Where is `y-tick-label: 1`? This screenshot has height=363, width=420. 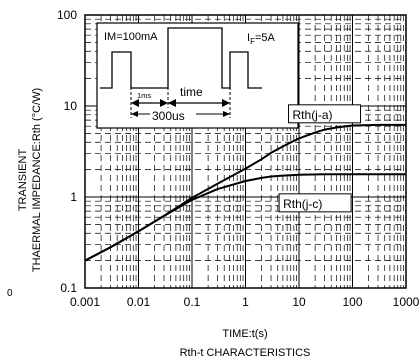
y-tick-label: 1 is located at coordinates (73, 197).